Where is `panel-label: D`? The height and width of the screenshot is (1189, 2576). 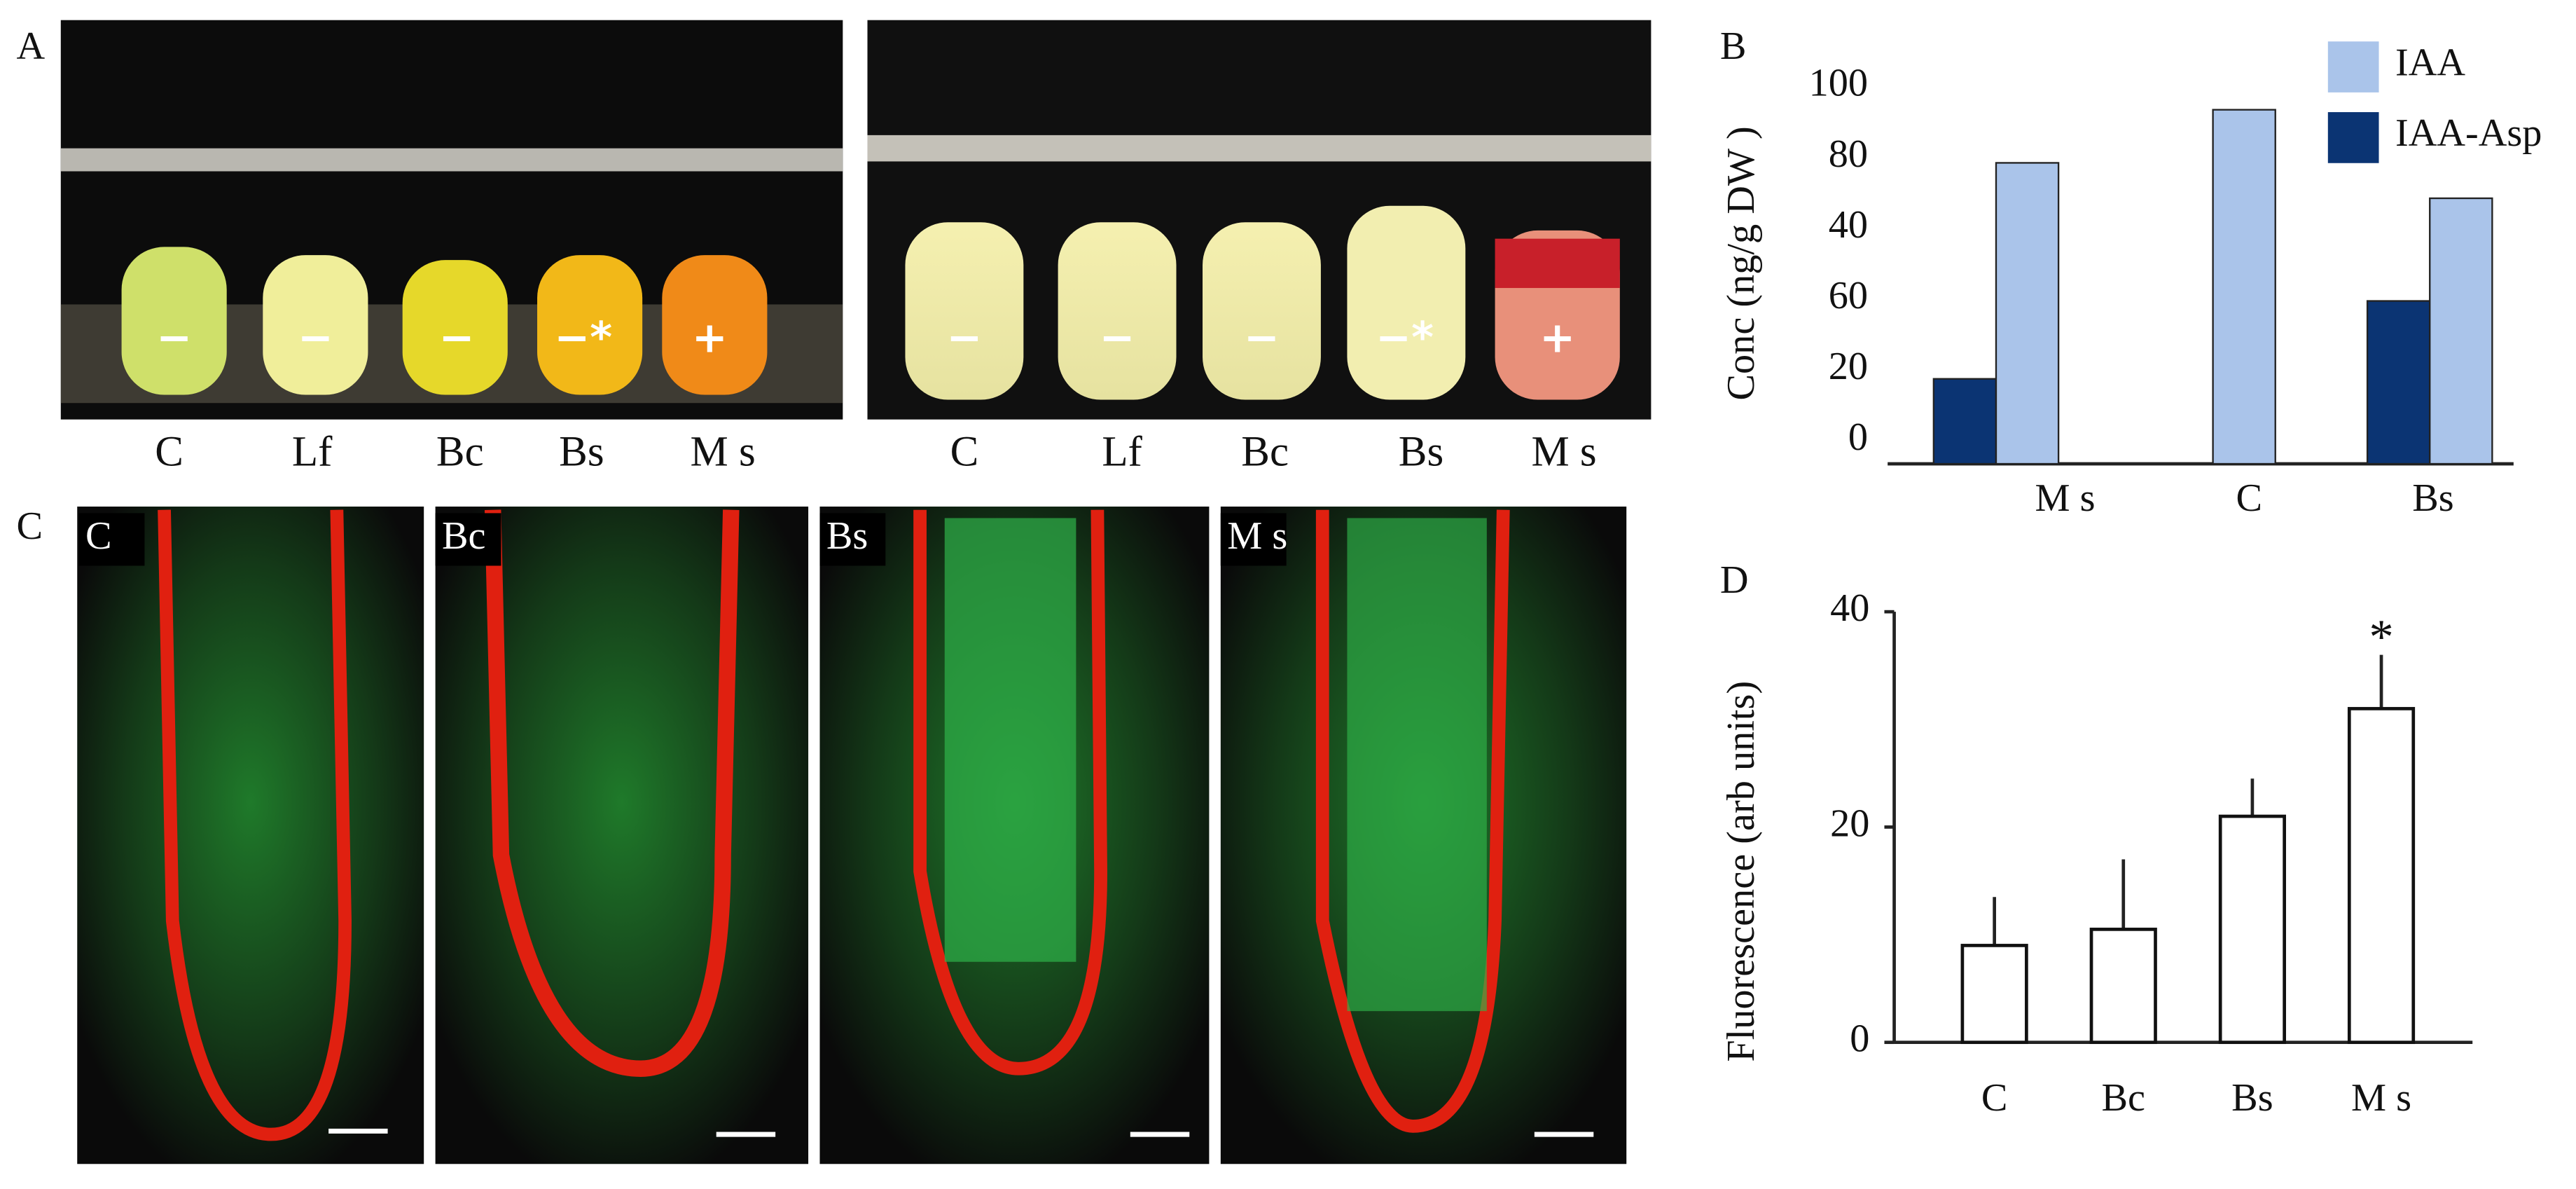
panel-label: D is located at coordinates (1735, 580).